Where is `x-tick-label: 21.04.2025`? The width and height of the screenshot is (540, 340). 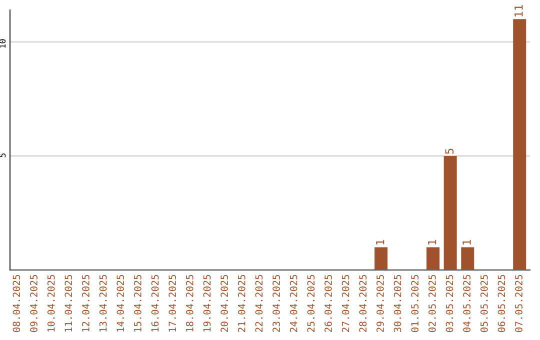 x-tick-label: 21.04.2025 is located at coordinates (242, 303).